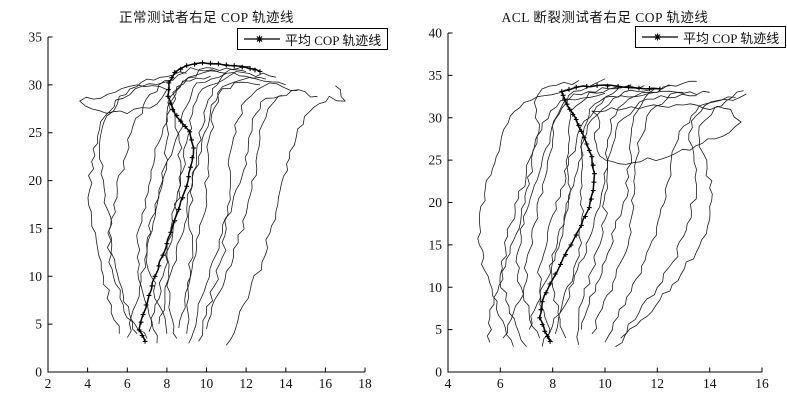  What do you see at coordinates (333, 40) in the screenshot?
I see `left-legend-label: 平均 COP 轨迹线` at bounding box center [333, 40].